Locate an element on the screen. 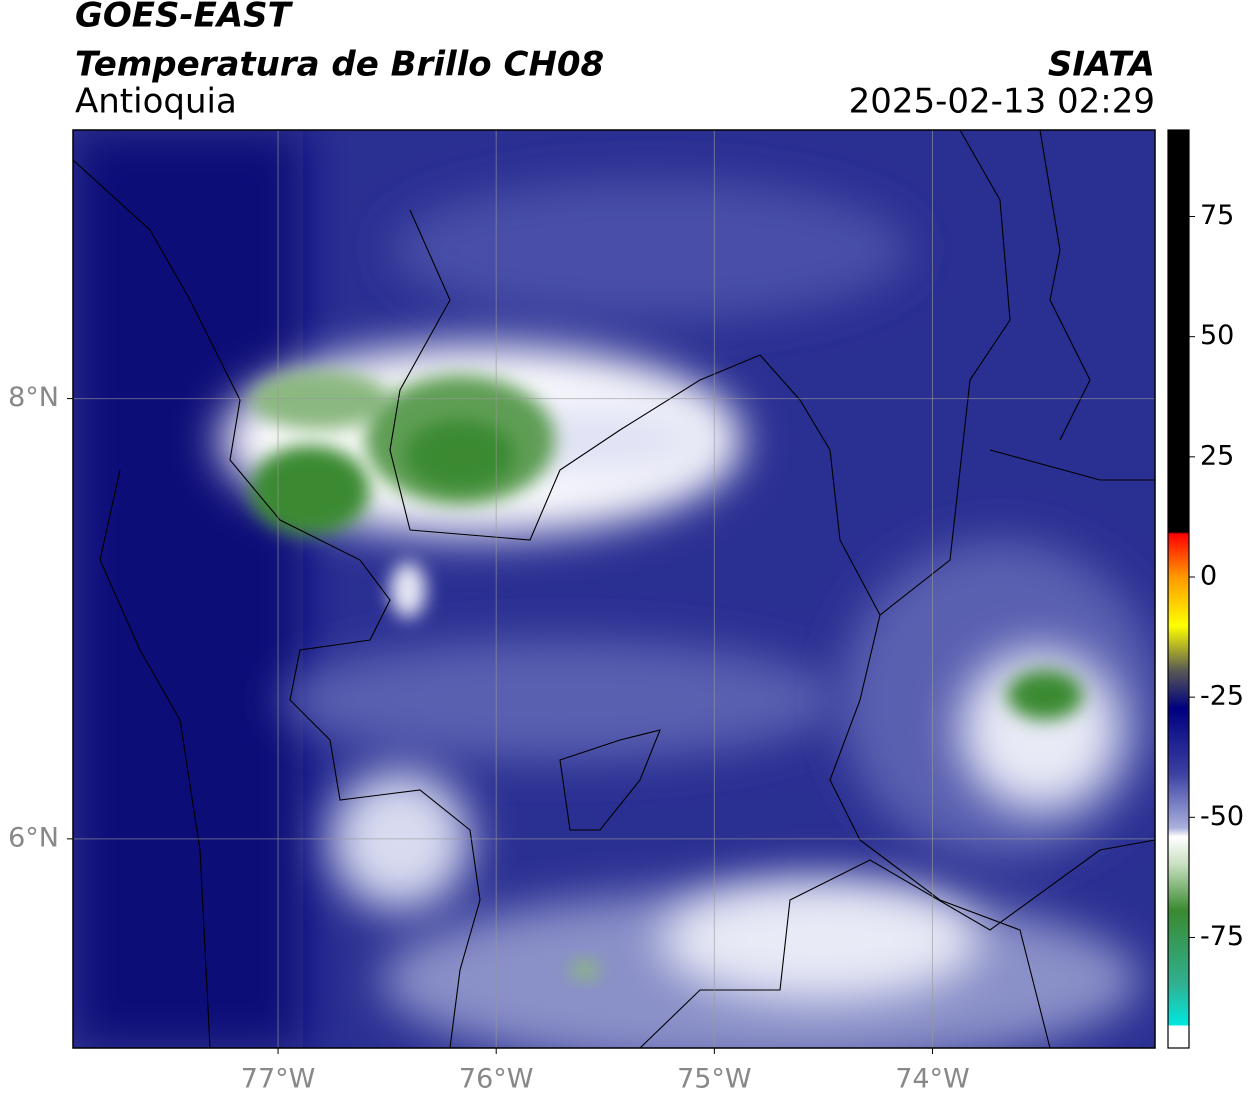 The image size is (1252, 1099). colorbar is located at coordinates (1178, 589).